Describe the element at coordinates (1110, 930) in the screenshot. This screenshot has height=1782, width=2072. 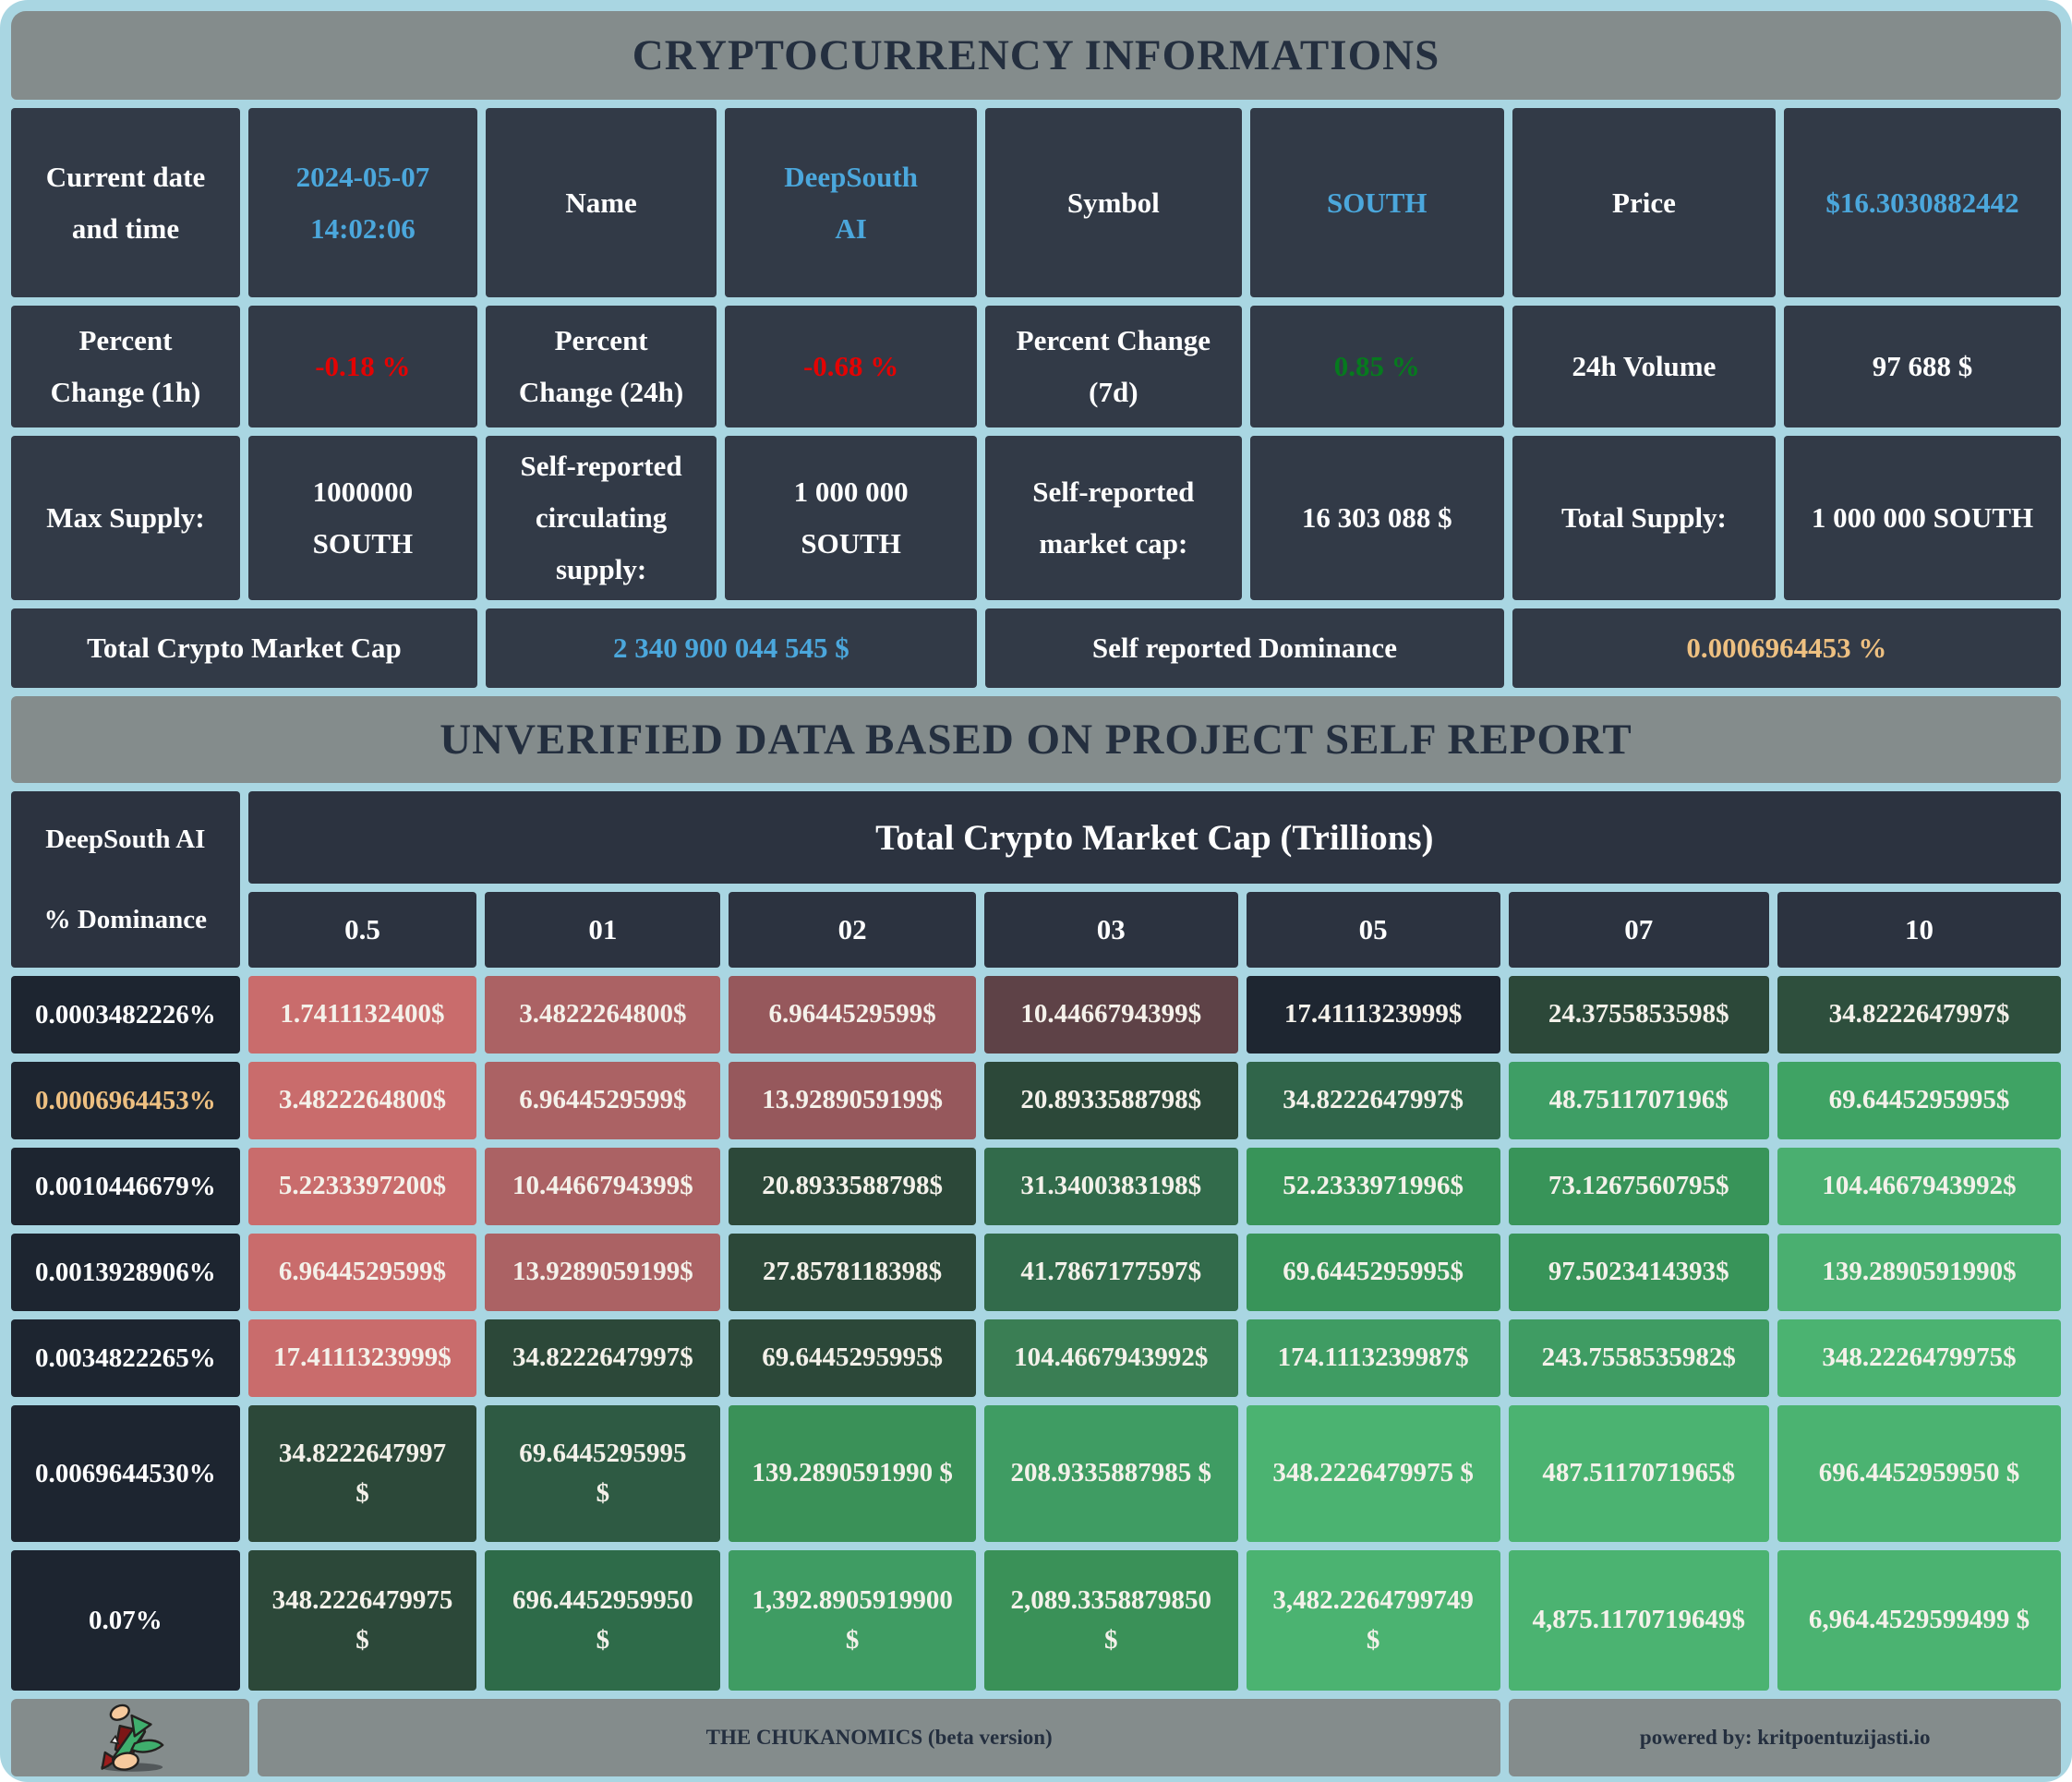
I see `matrix-column-header-03: 03` at that location.